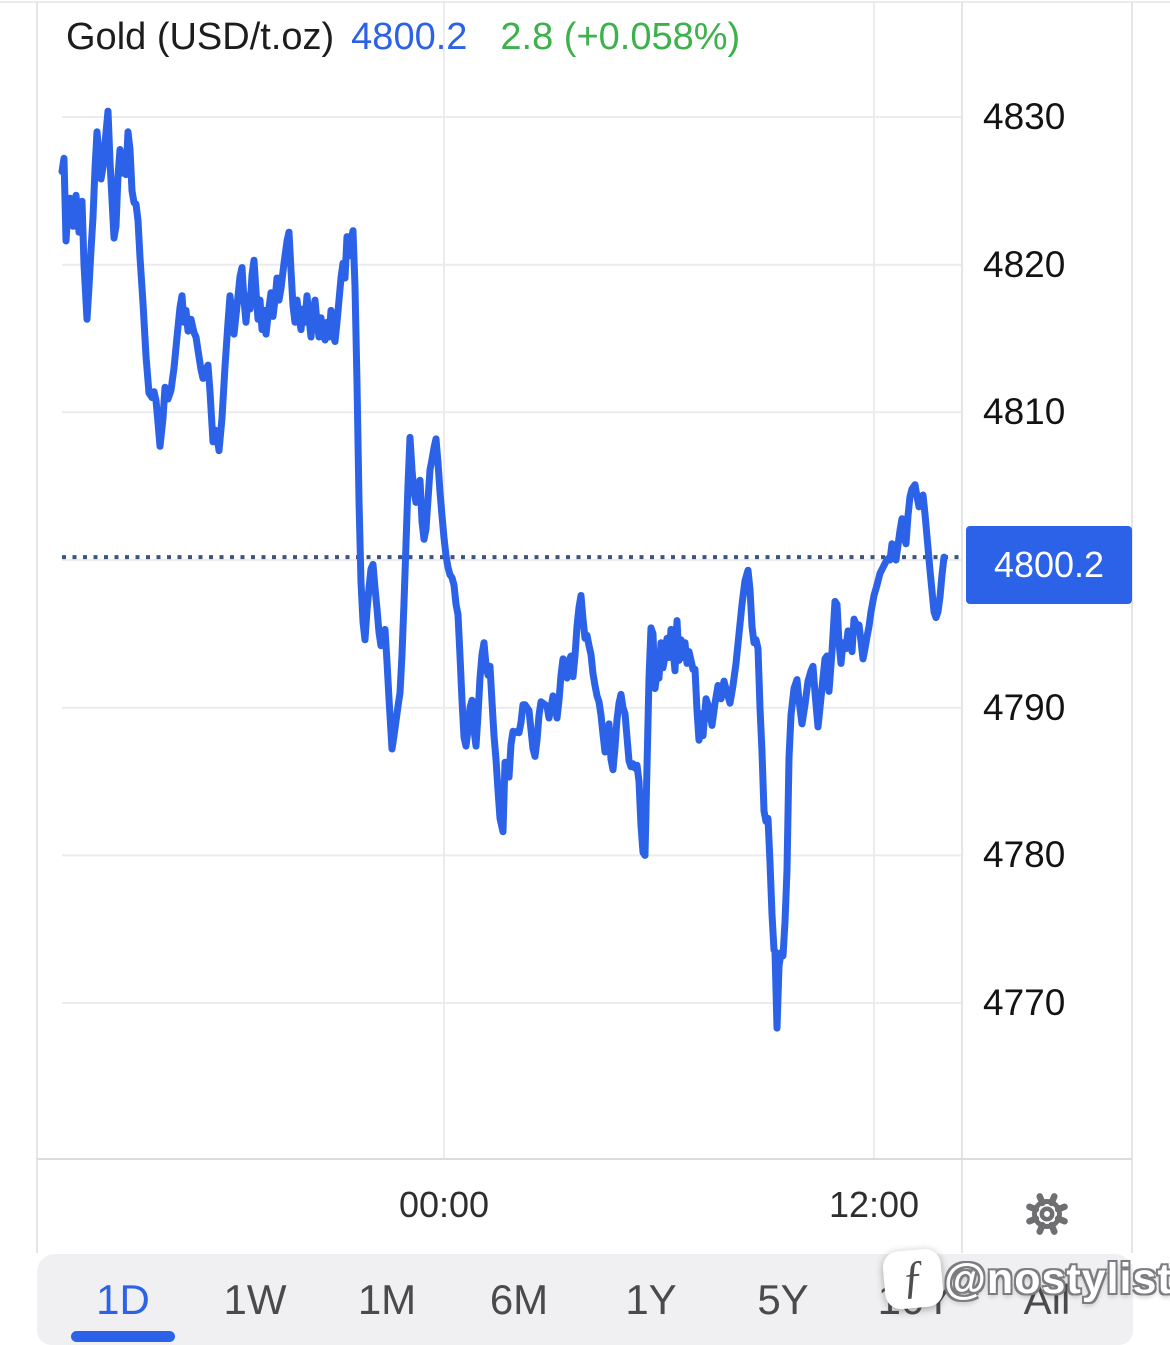 The height and width of the screenshot is (1345, 1170). What do you see at coordinates (123, 1336) in the screenshot?
I see `active-tab-underline` at bounding box center [123, 1336].